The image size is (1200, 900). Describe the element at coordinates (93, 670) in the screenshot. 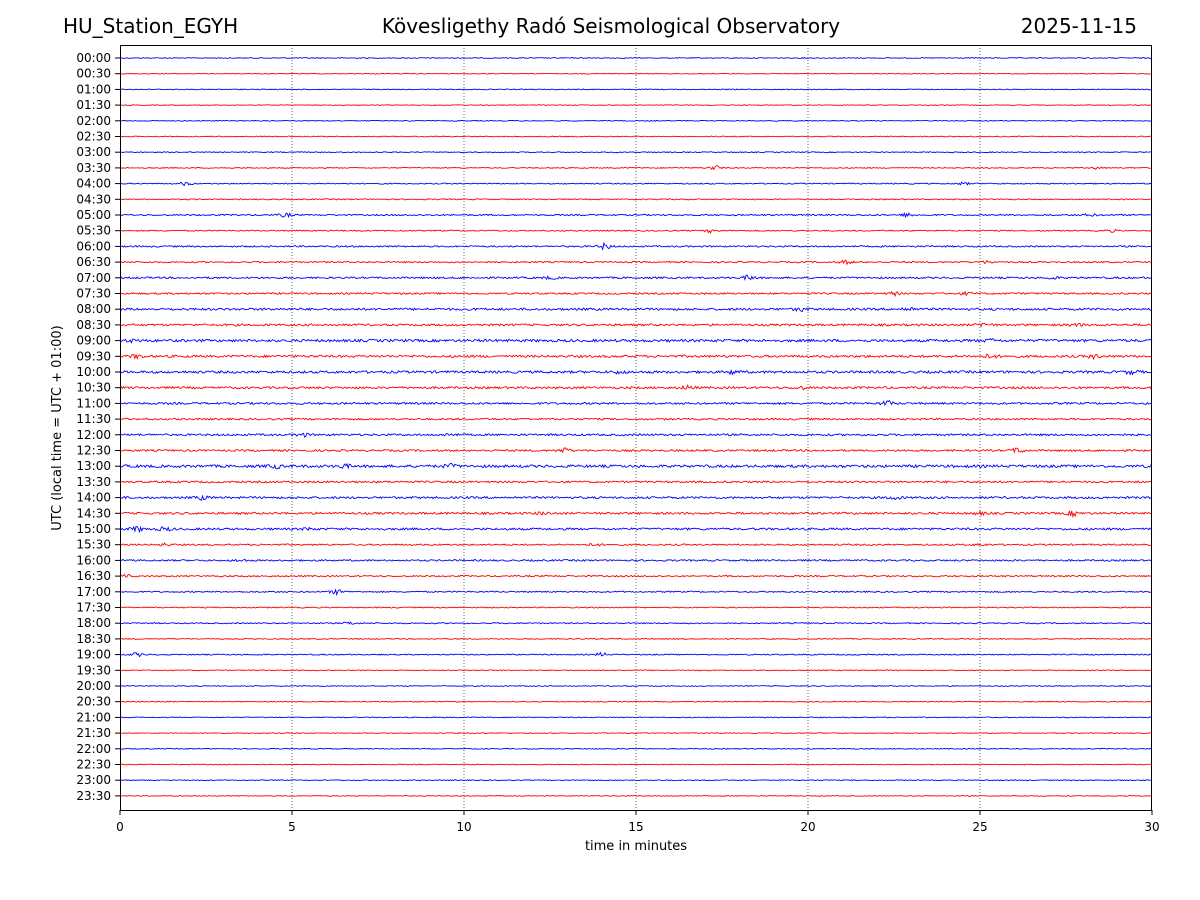

I see `y-tick-label: 19:30` at that location.